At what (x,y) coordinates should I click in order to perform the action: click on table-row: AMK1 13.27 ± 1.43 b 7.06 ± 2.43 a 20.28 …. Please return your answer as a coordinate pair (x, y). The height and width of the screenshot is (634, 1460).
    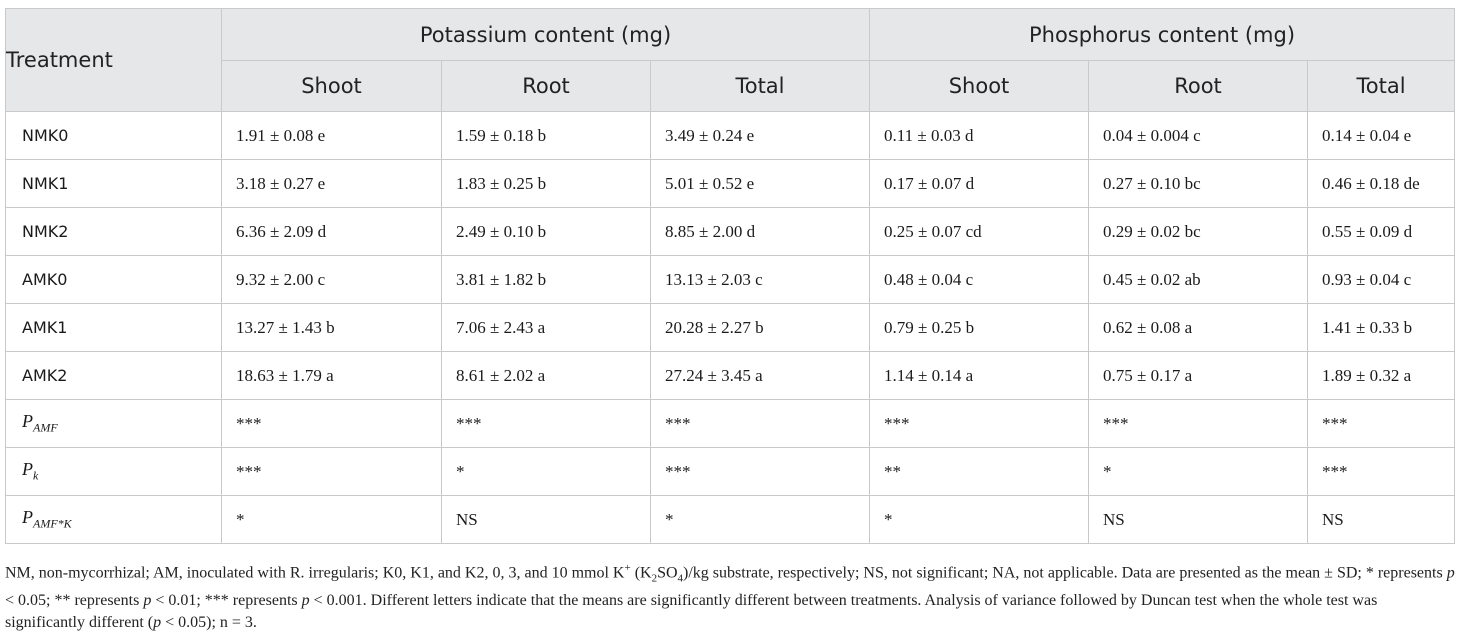
    Looking at the image, I should click on (730, 327).